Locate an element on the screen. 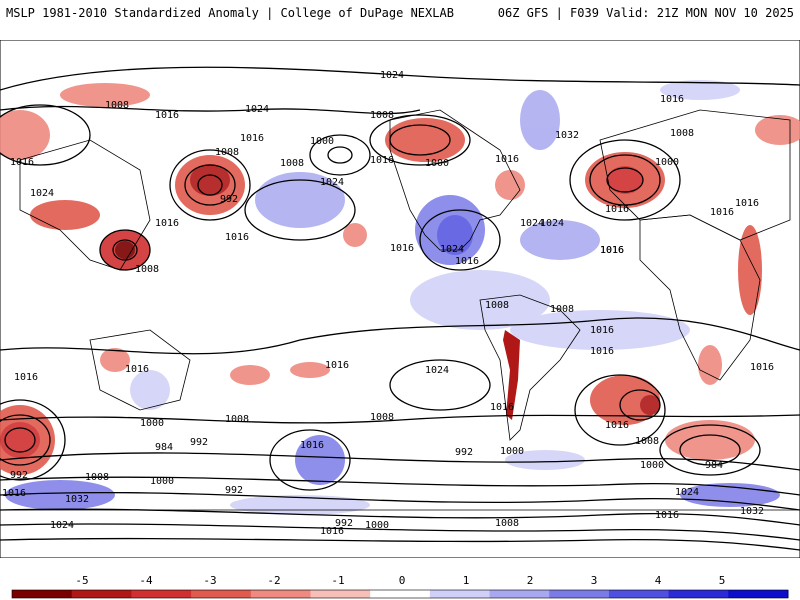  colorbar-tick-label: 0 is located at coordinates (402, 580).